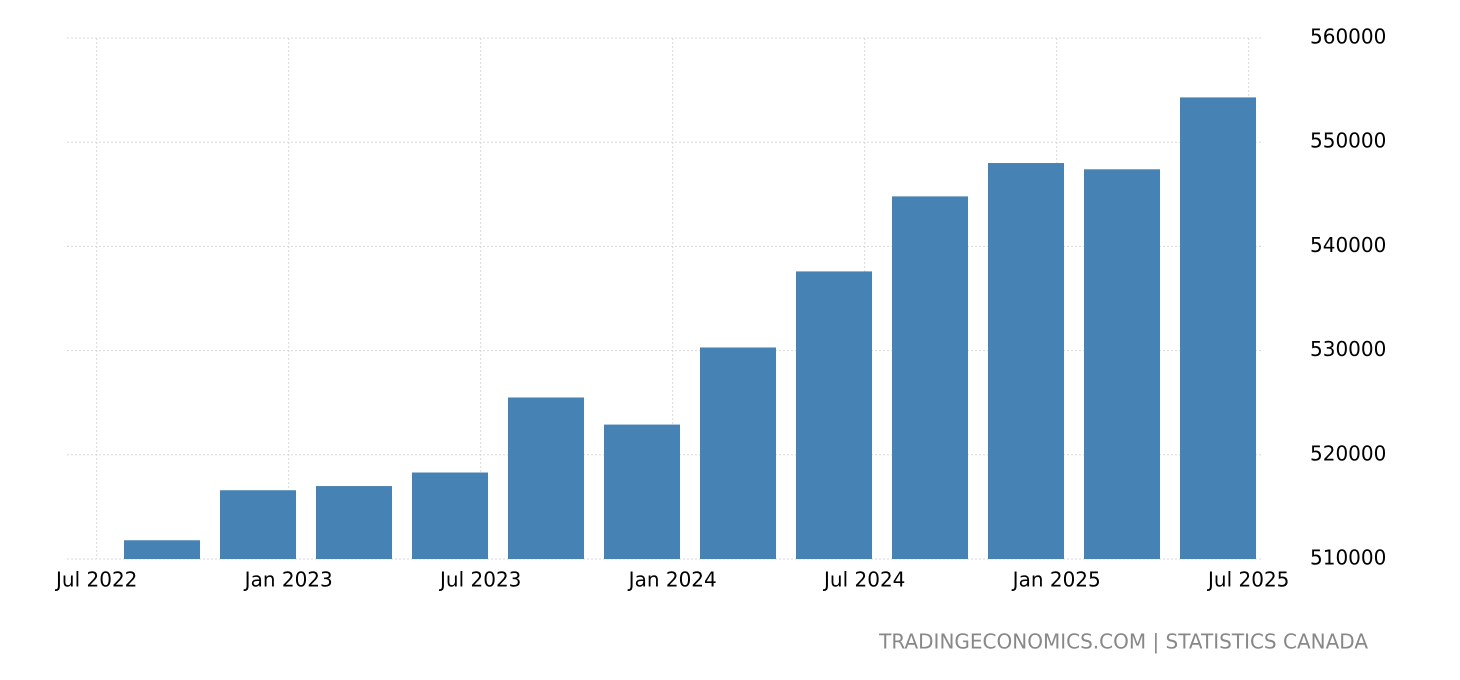 This screenshot has height=680, width=1460. I want to click on x-tick-label: Jan 2024, so click(672, 580).